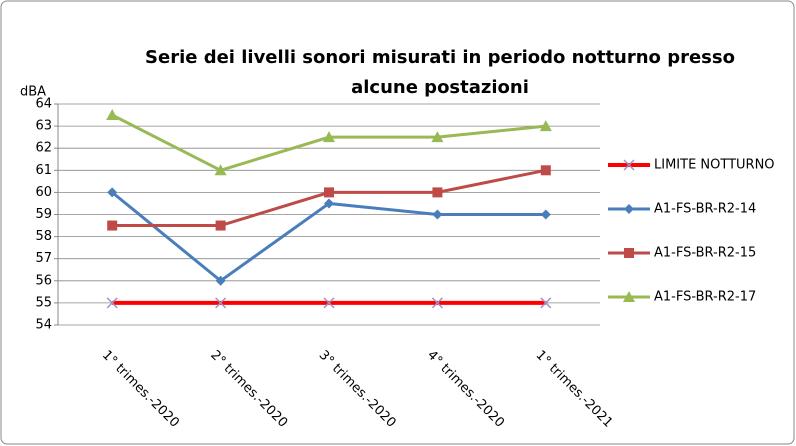  I want to click on legend-label: A1-FS-BR-R2-17, so click(705, 297).